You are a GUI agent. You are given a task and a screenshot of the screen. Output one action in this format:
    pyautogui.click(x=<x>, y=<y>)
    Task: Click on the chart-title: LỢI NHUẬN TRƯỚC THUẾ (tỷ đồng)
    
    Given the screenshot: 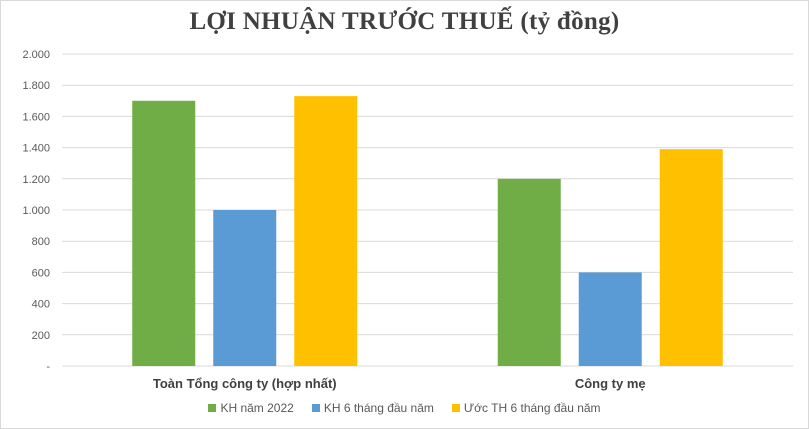 What is the action you would take?
    pyautogui.click(x=404, y=21)
    